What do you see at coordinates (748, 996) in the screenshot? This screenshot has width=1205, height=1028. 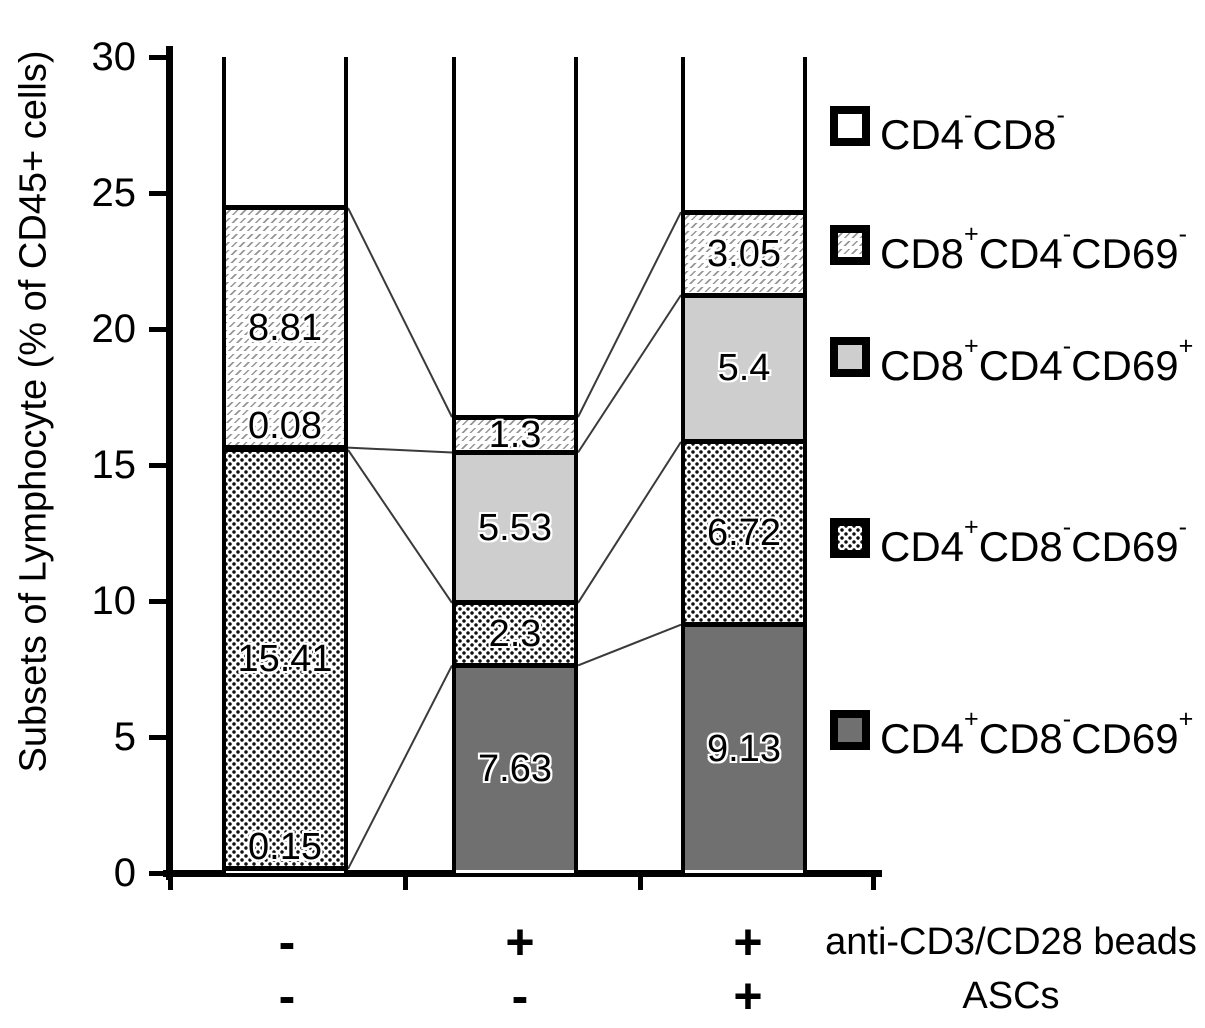 I see `condition-ascs-bar3: +` at bounding box center [748, 996].